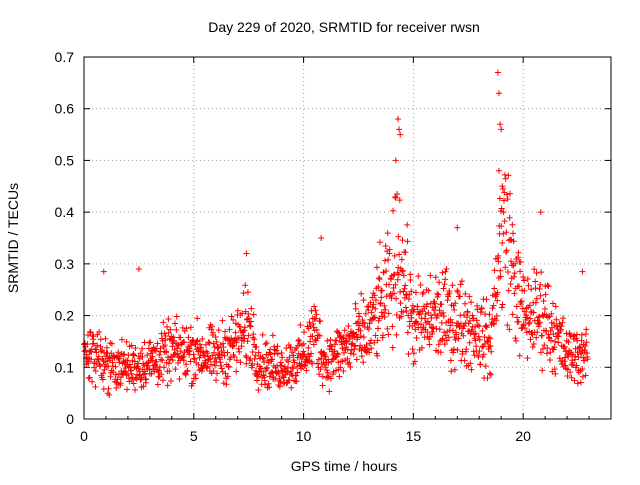  Describe the element at coordinates (304, 436) in the screenshot. I see `x-tick-label: 10` at that location.